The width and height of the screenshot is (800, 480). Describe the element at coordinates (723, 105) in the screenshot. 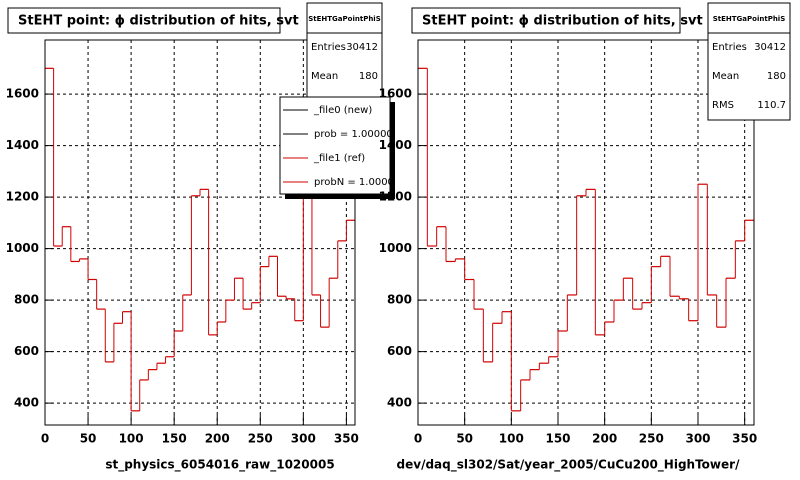

I see `stats-label: RMS` at that location.